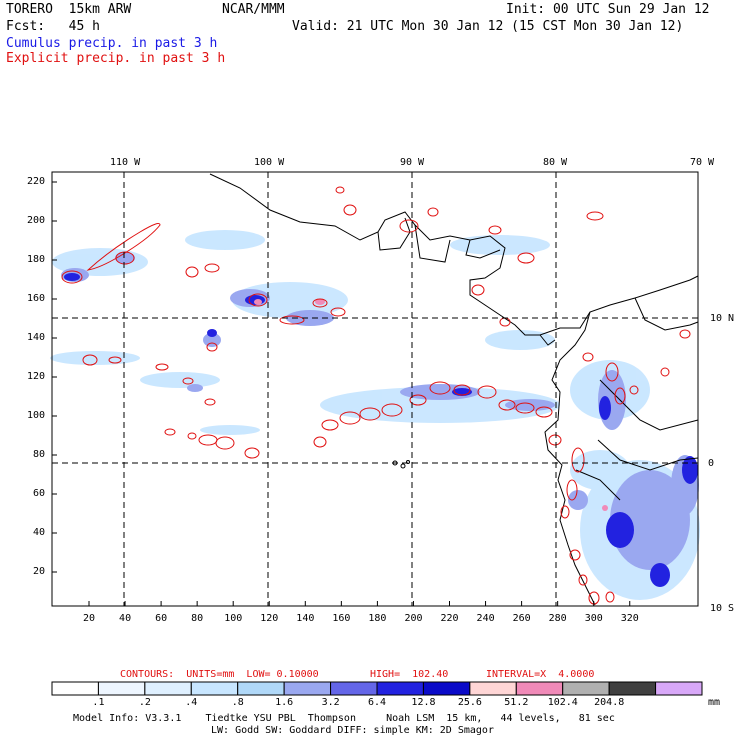 This screenshot has width=740, height=740. Describe the element at coordinates (412, 162) in the screenshot. I see `lon-label-90w: 90 W` at that location.